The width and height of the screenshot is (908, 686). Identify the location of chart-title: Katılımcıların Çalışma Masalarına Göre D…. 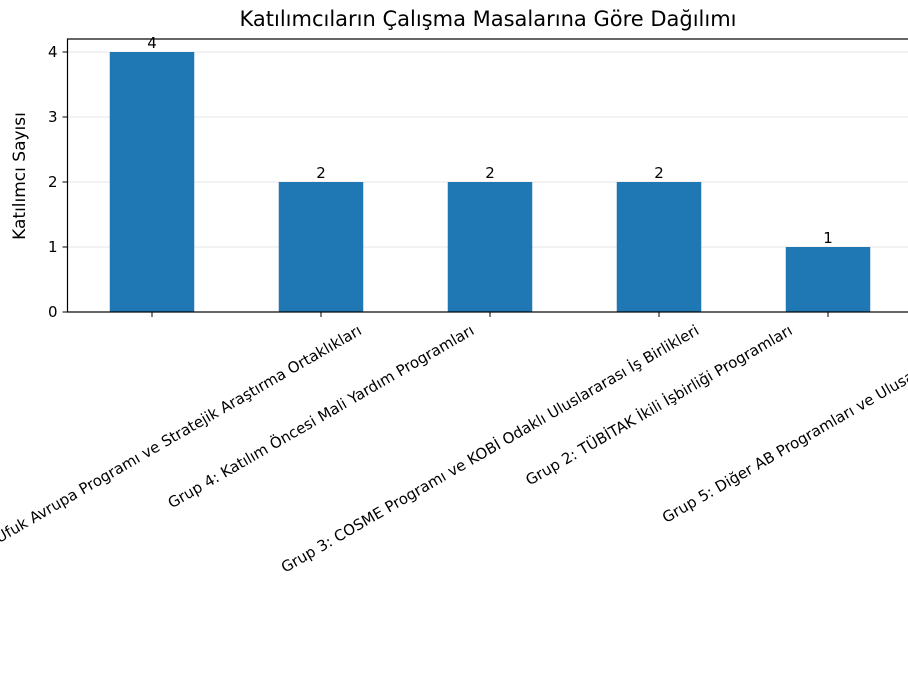
(487, 19).